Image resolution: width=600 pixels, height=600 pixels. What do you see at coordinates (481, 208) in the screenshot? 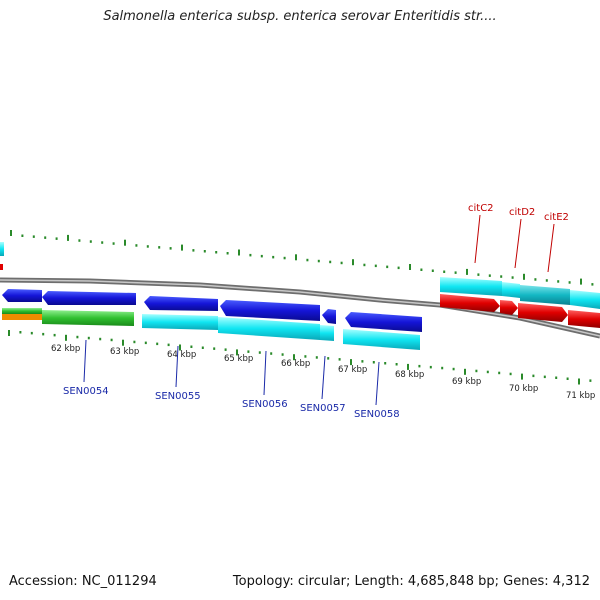
I see `gene-label: citC2` at bounding box center [481, 208].